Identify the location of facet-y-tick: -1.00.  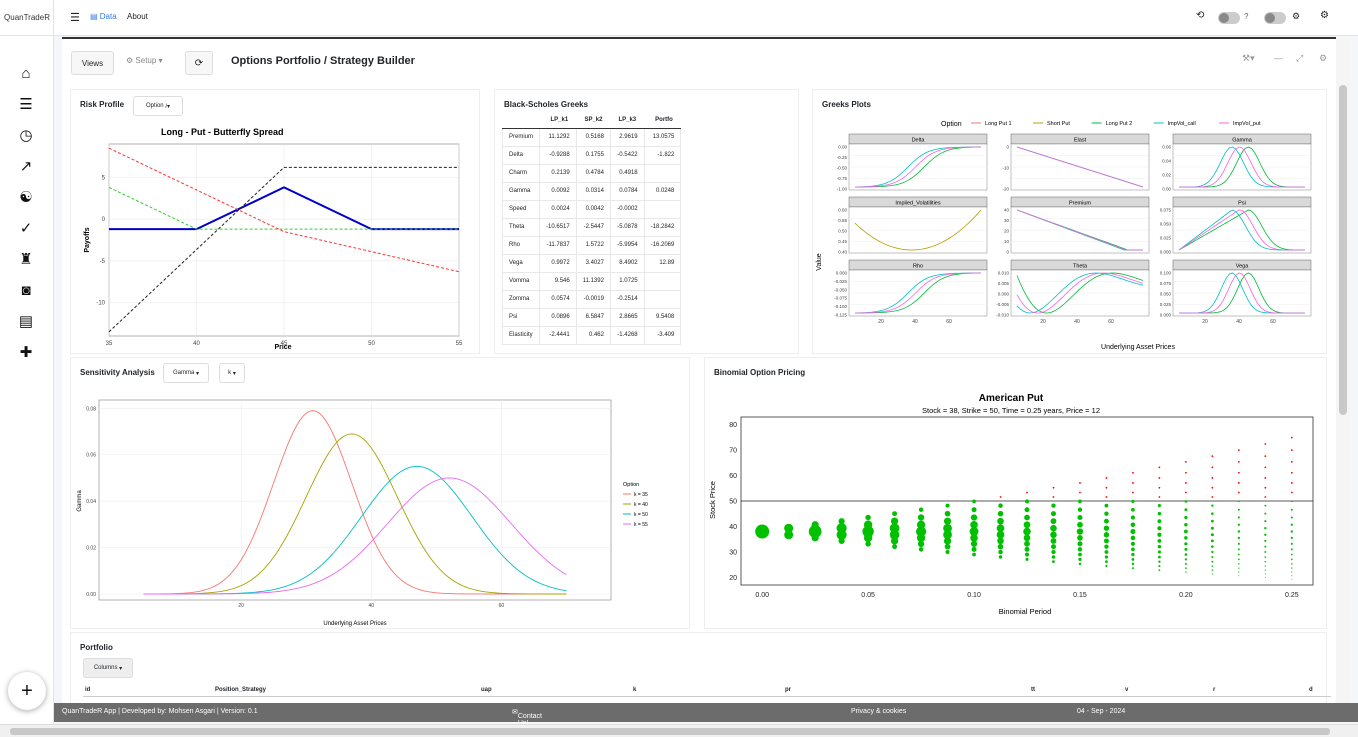
(842, 189).